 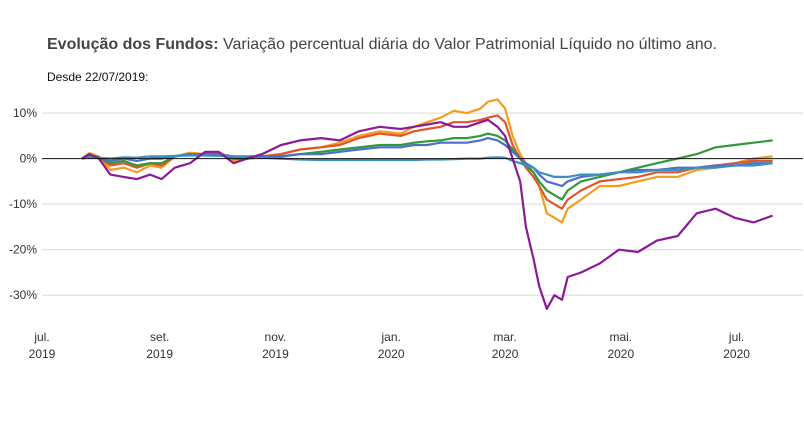 What do you see at coordinates (620, 337) in the screenshot?
I see `x-tick-month-label: mai.` at bounding box center [620, 337].